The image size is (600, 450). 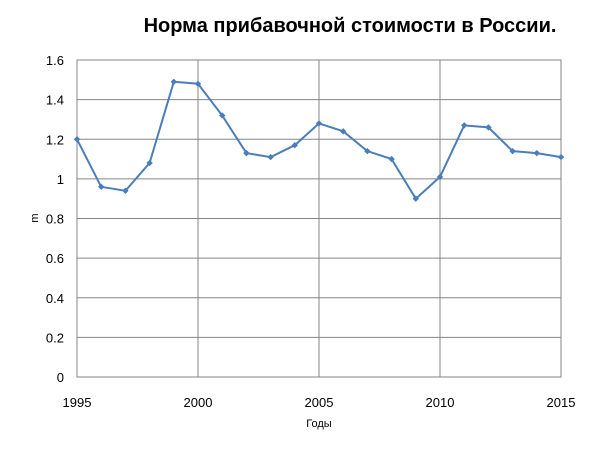 I want to click on x-axis-label: Годы, so click(x=319, y=424).